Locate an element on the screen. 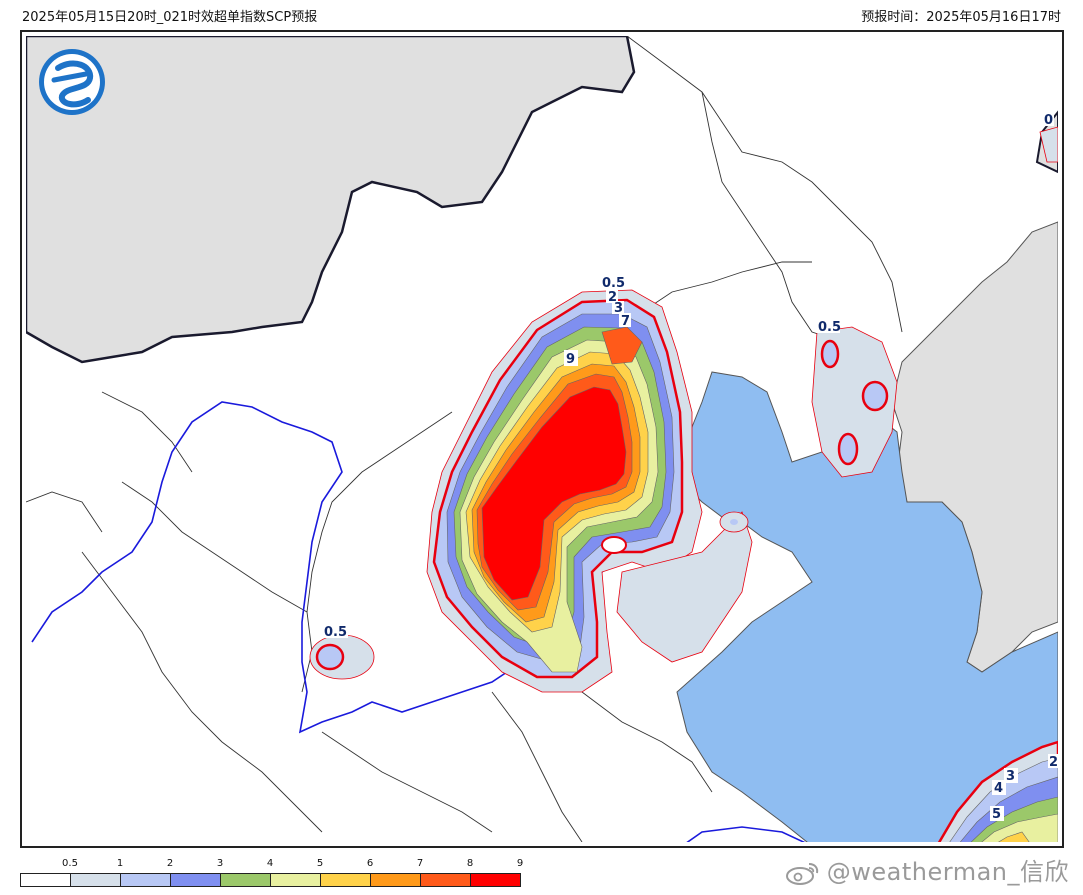 The width and height of the screenshot is (1083, 895). label-north-05: 0.5 is located at coordinates (613, 283).